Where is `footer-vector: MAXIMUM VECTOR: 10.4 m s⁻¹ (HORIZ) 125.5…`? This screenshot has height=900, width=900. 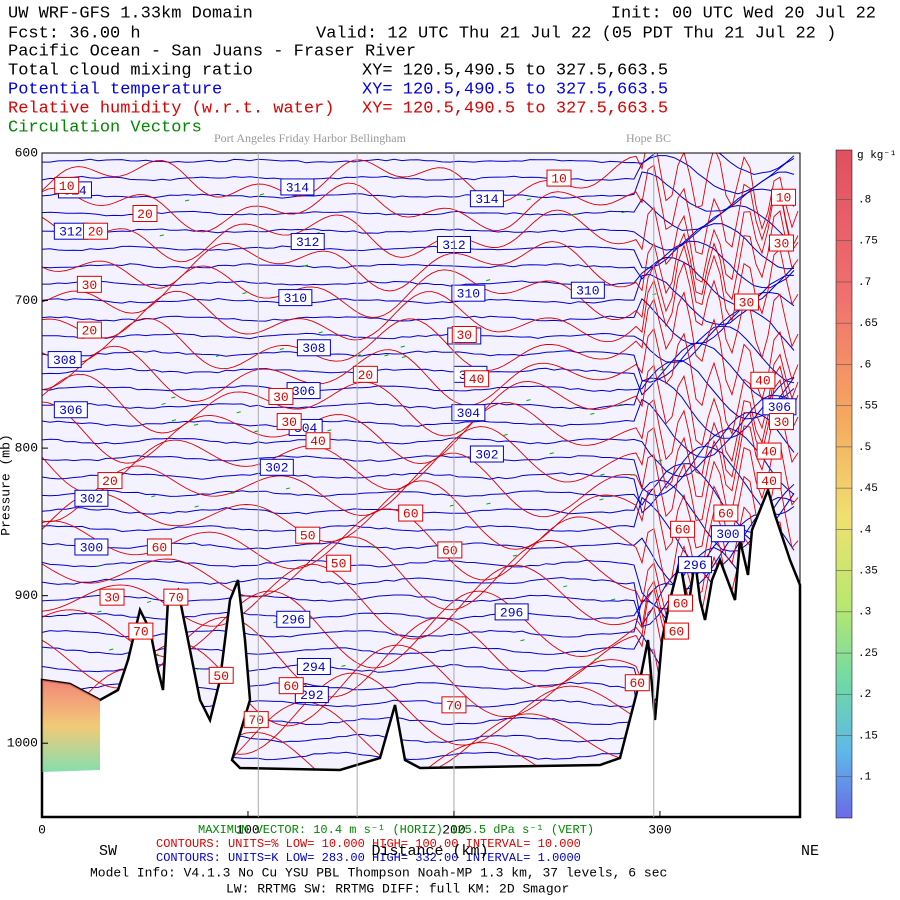
footer-vector: MAXIMUM VECTOR: 10.4 m s⁻¹ (HORIZ) 125.5… is located at coordinates (396, 830).